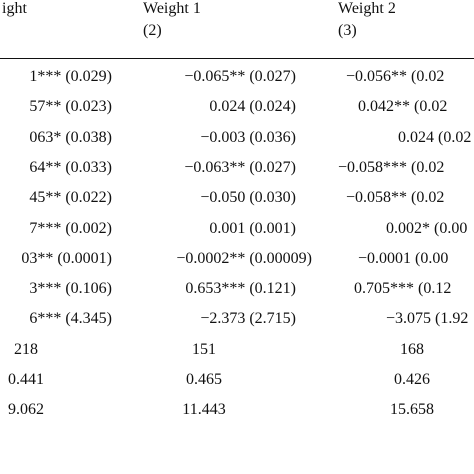 This screenshot has height=474, width=474. Describe the element at coordinates (427, 318) in the screenshot. I see `cell-col3: −3.075 (1.92` at that location.